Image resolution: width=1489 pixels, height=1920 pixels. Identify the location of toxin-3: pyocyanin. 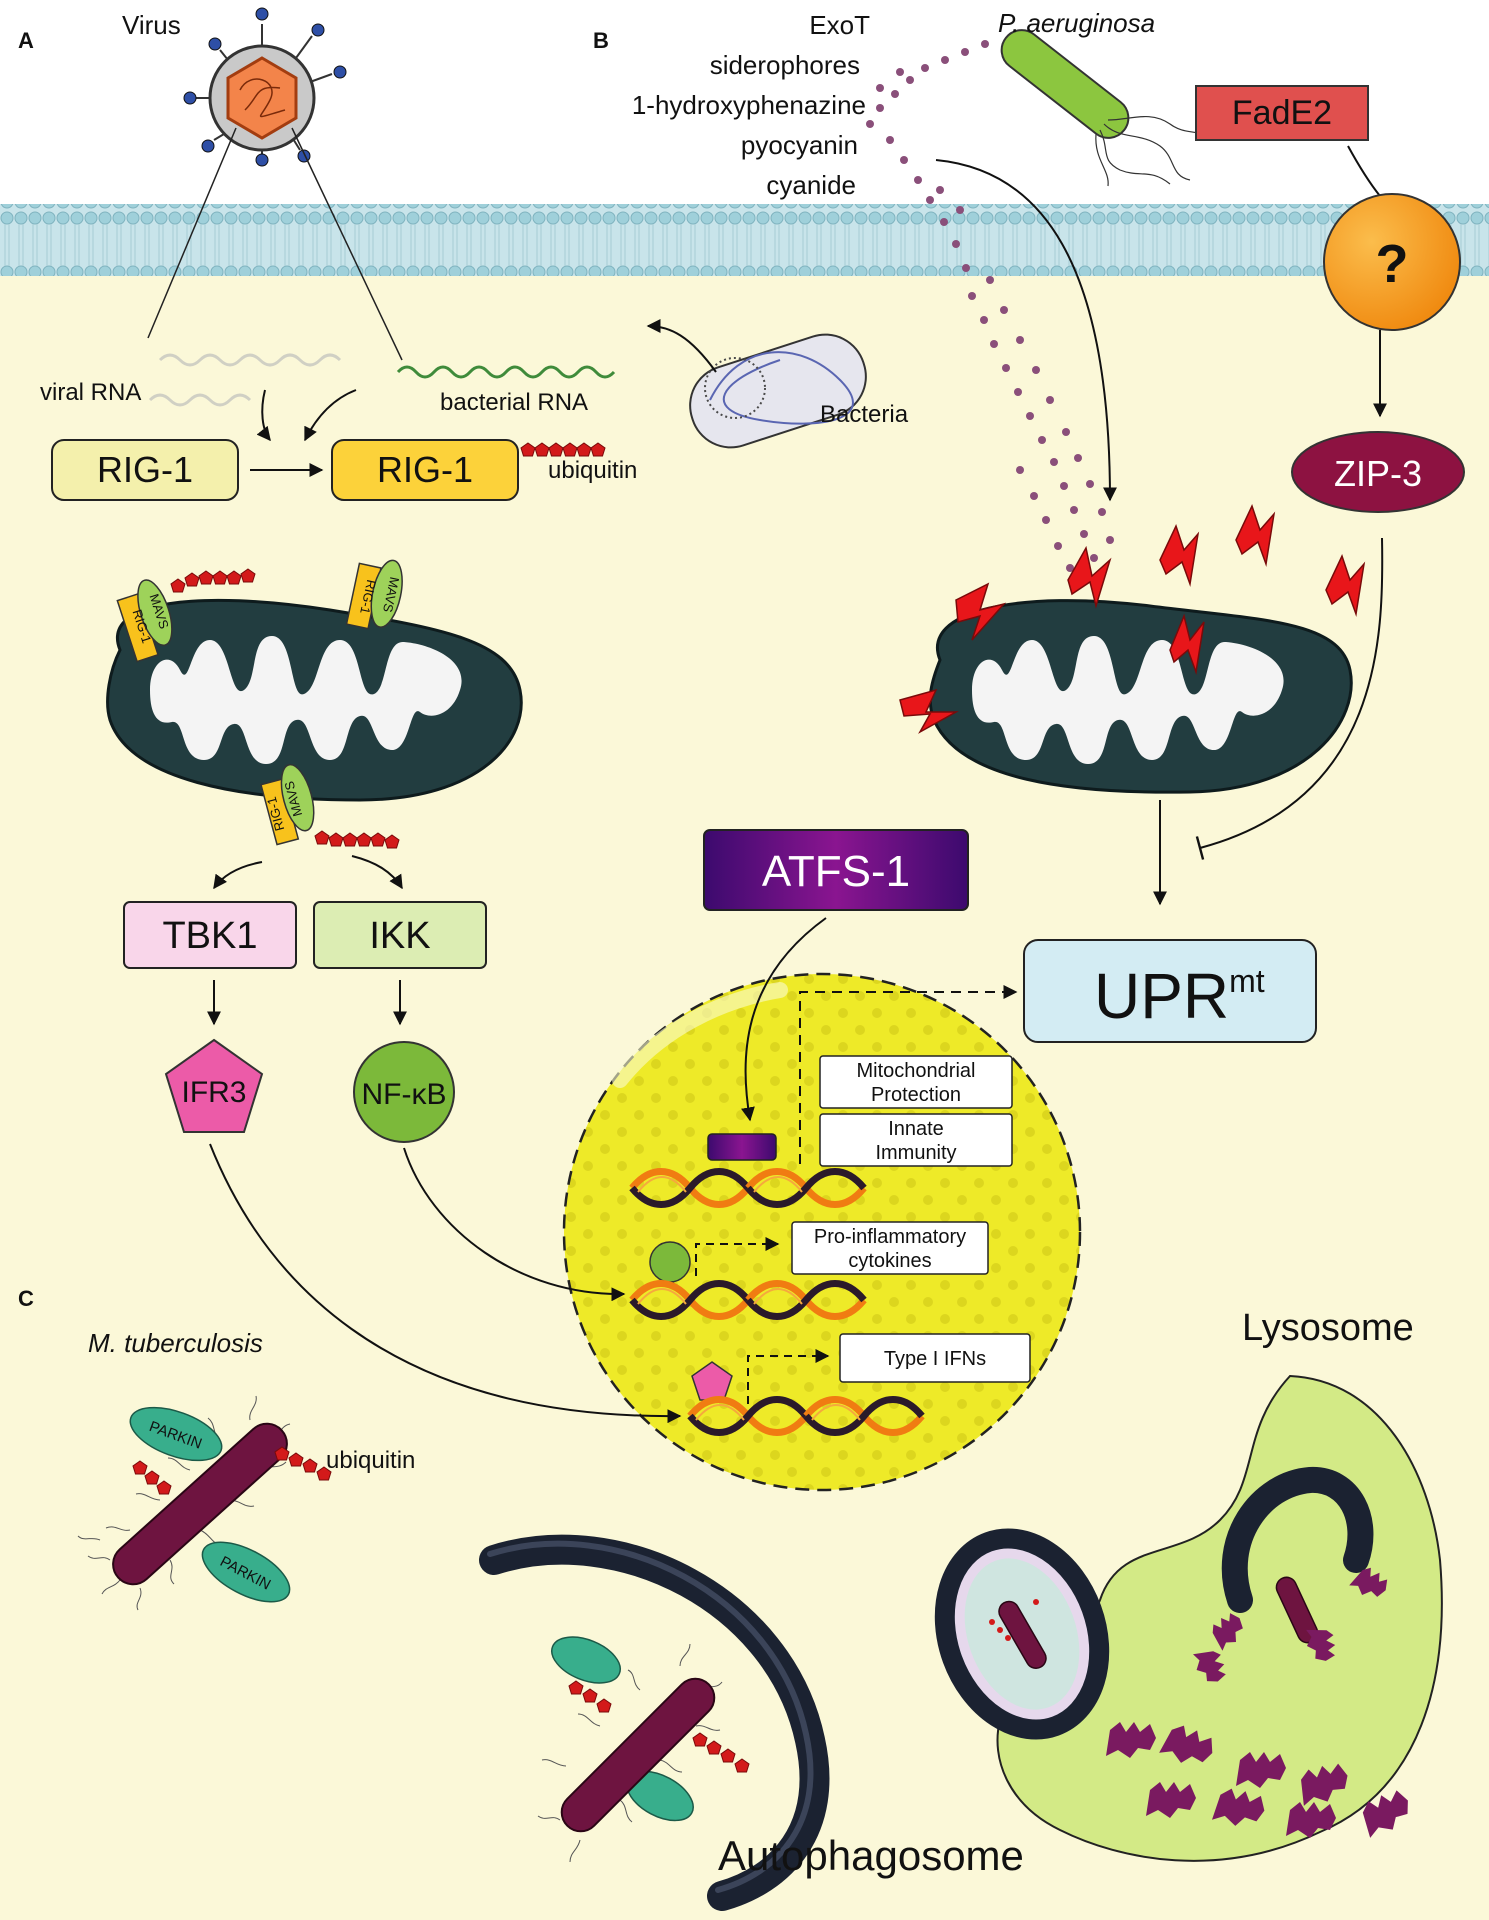
(799, 145).